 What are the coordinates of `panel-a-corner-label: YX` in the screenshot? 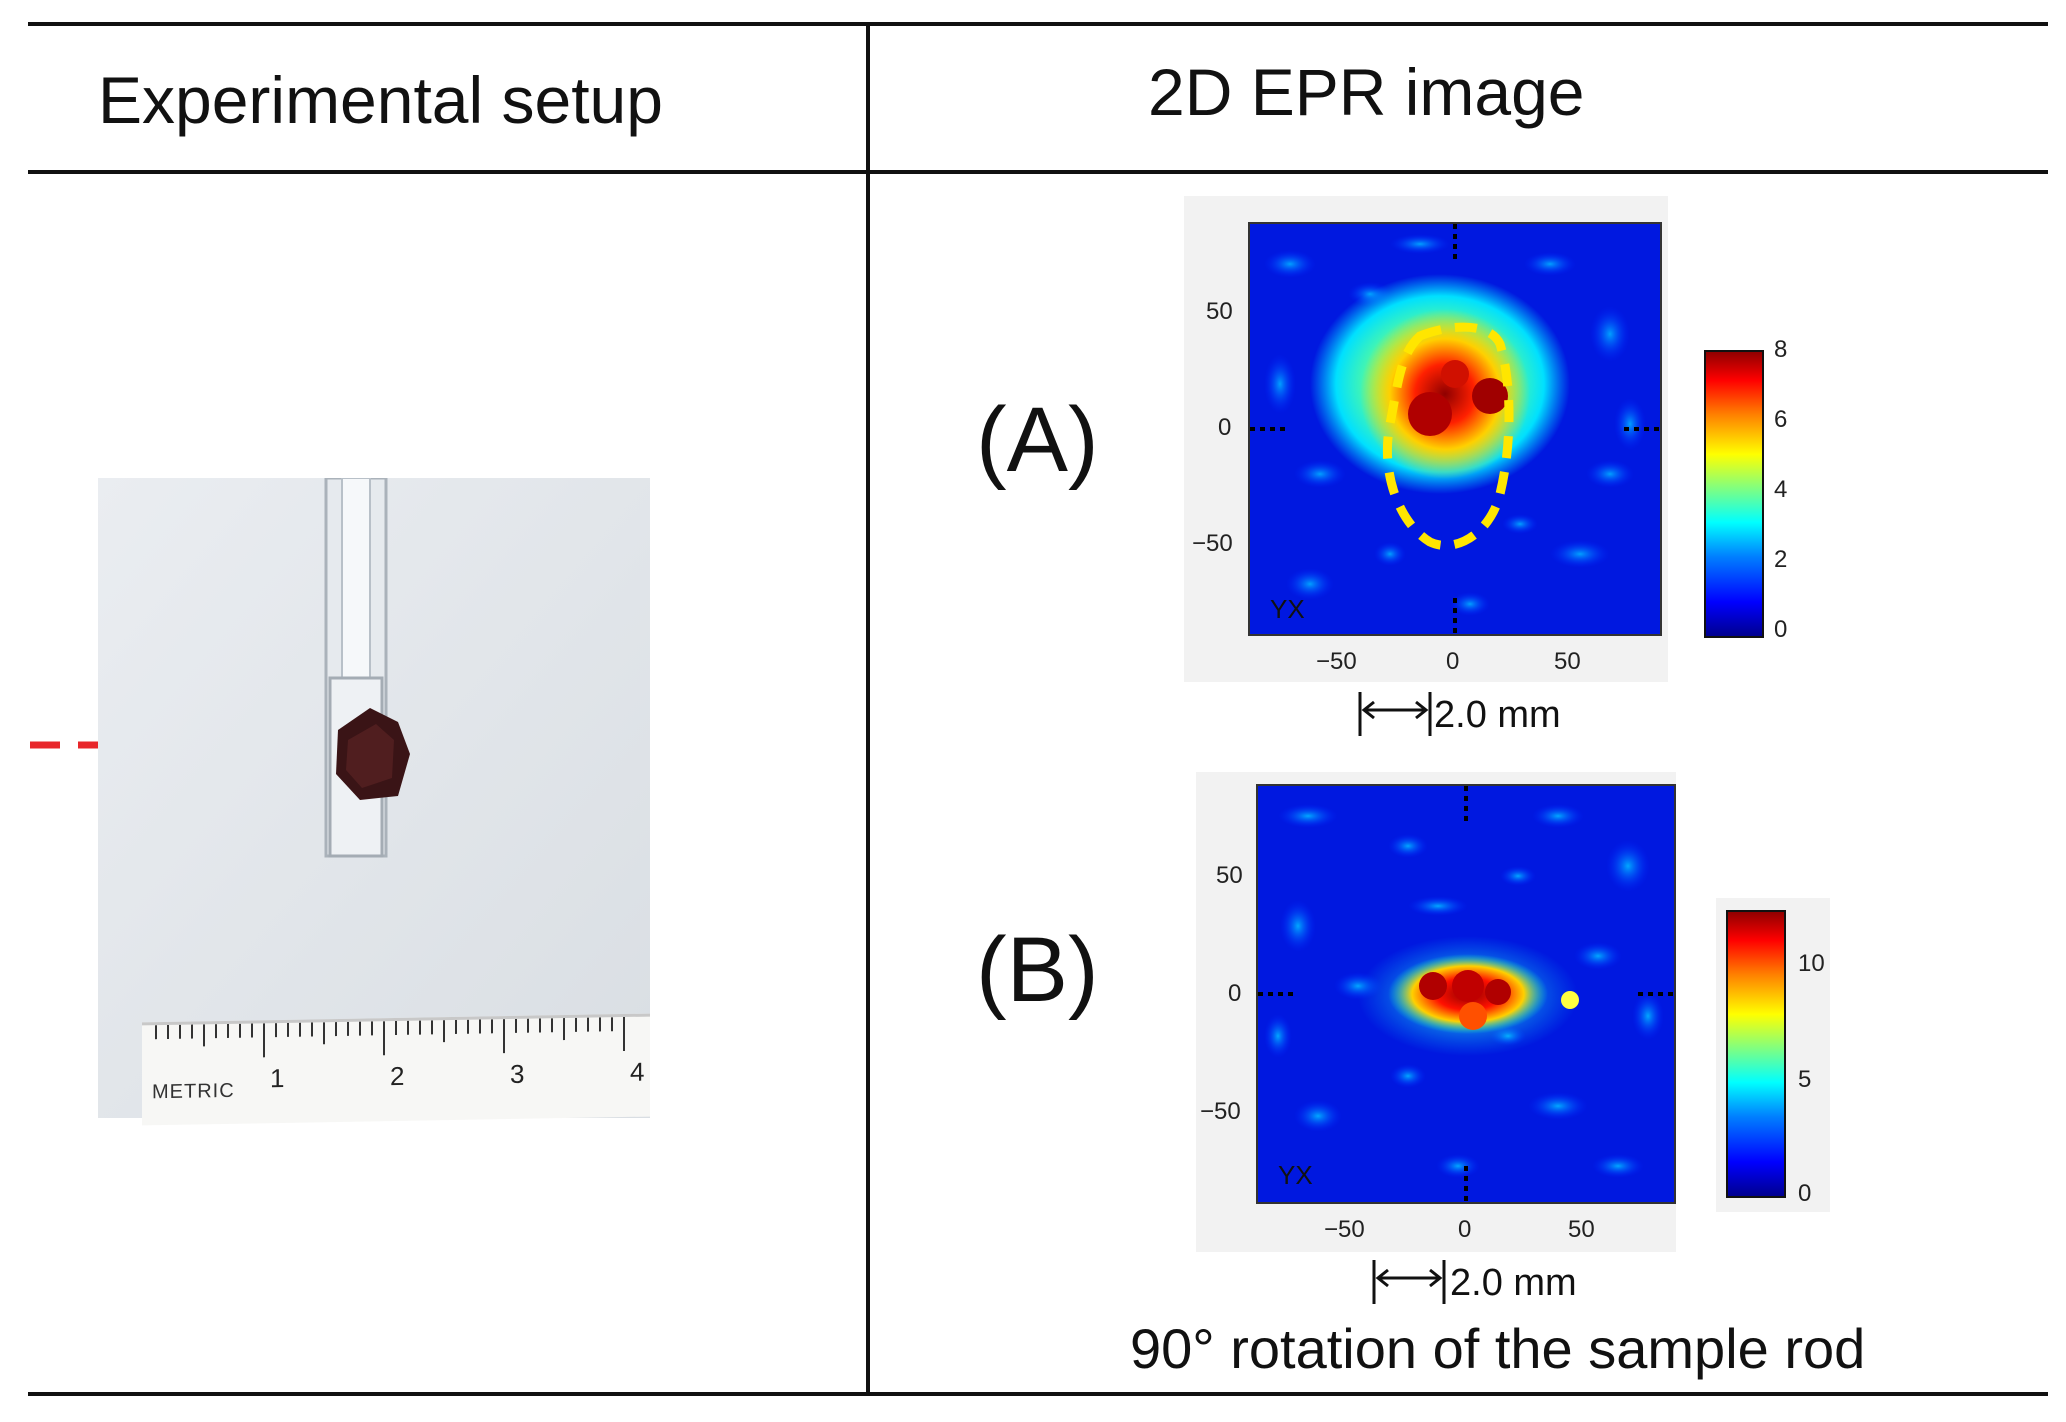 It's located at (1287, 609).